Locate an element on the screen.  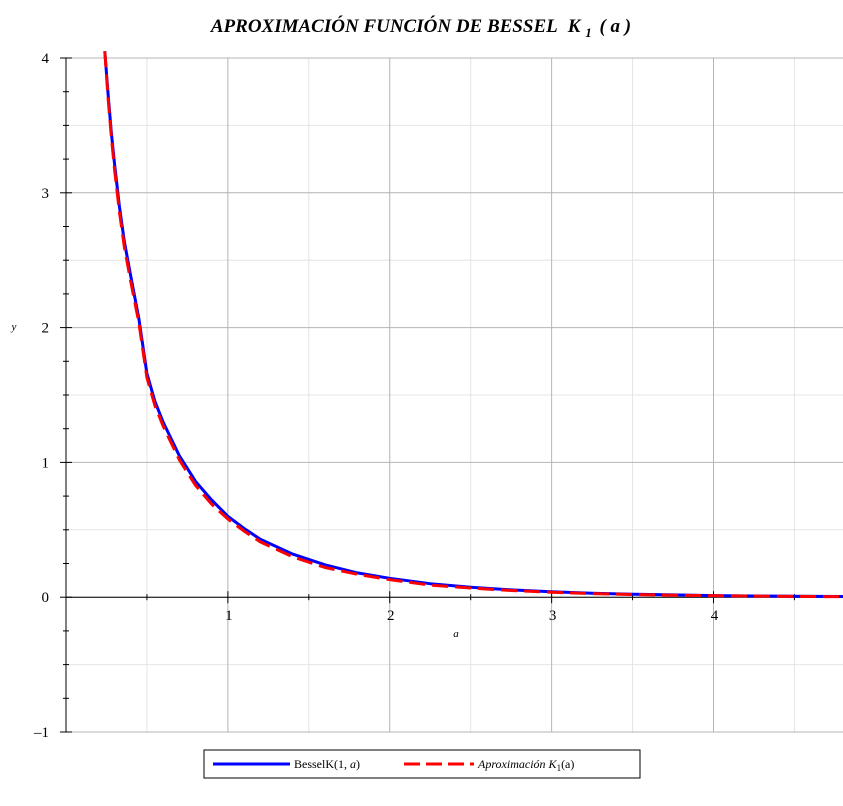
y-tick-label: 3 is located at coordinates (46, 194).